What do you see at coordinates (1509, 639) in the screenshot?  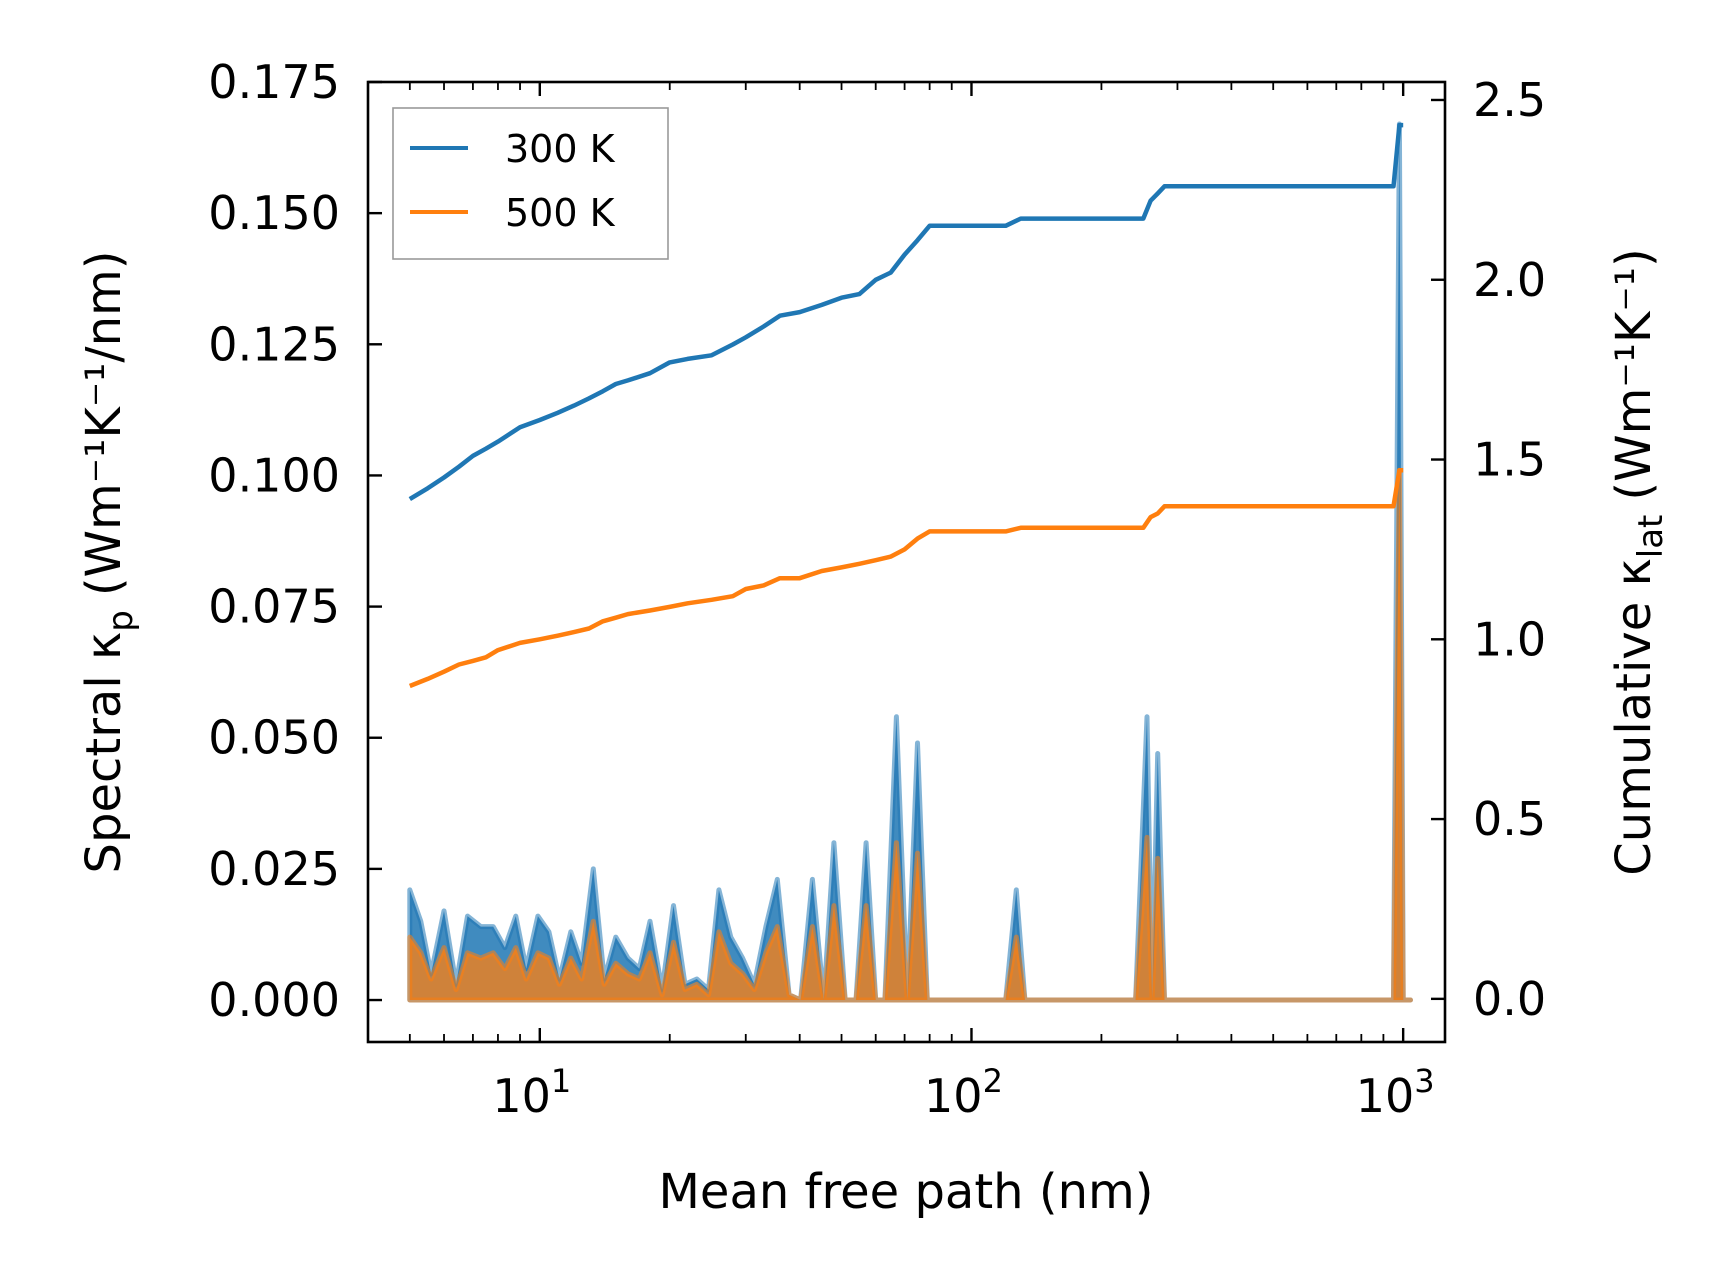 I see `right-y-tick-label: 1.0` at bounding box center [1509, 639].